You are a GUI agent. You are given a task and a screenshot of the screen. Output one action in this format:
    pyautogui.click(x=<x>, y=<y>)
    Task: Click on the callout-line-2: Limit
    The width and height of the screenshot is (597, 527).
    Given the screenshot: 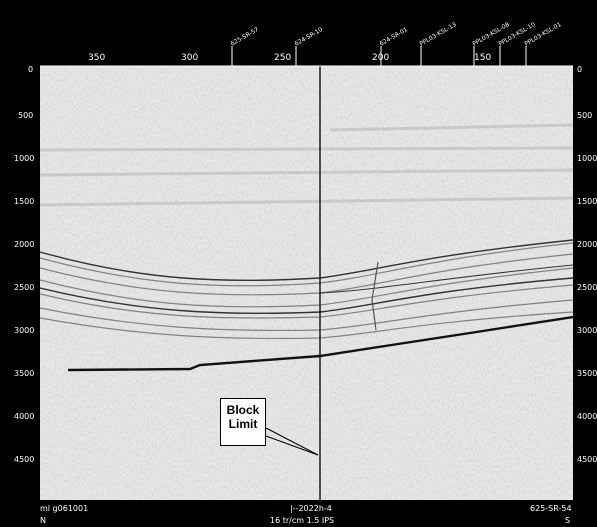 What is the action you would take?
    pyautogui.click(x=243, y=424)
    